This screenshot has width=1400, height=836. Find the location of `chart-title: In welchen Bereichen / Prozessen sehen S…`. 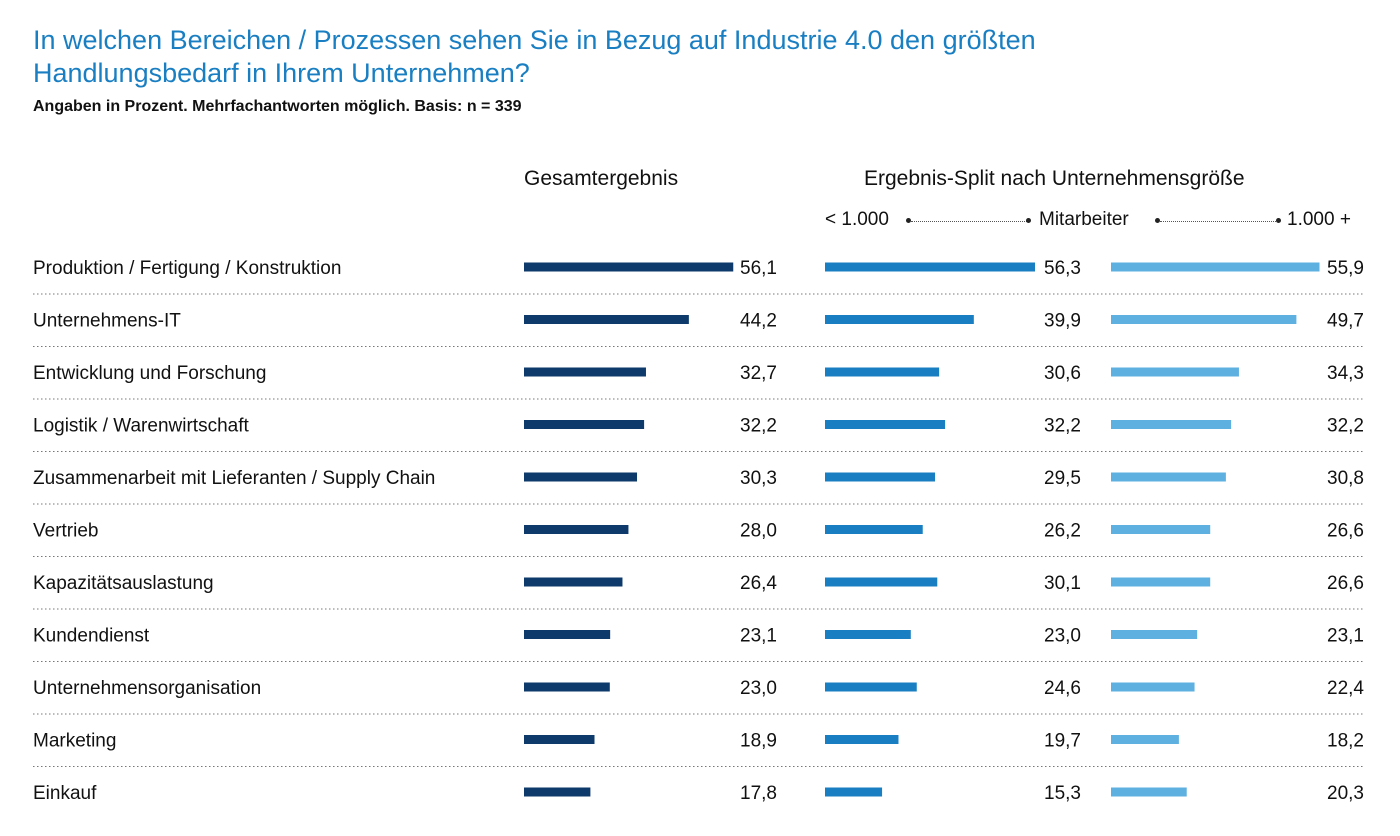

chart-title: In welchen Bereichen / Prozessen sehen S… is located at coordinates (534, 56).